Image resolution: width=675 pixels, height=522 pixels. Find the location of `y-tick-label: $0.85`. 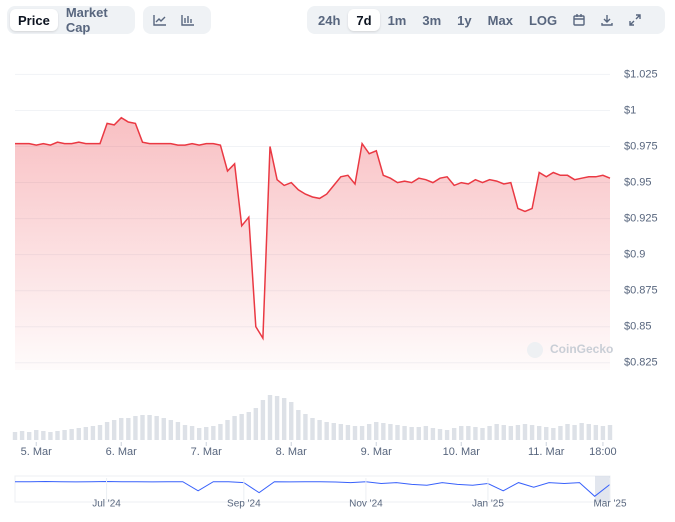

y-tick-label: $0.85 is located at coordinates (638, 327).